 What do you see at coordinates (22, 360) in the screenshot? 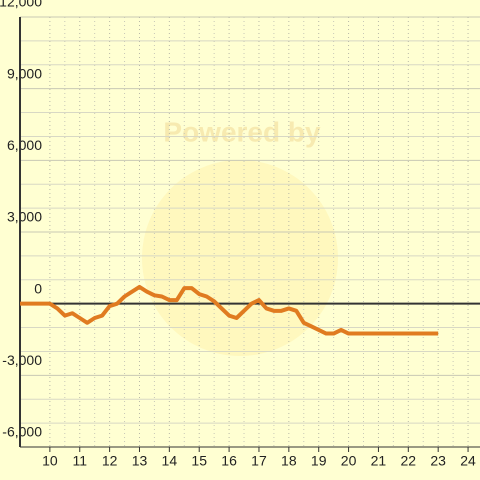
I see `y-tick-label: -3,000` at bounding box center [22, 360].